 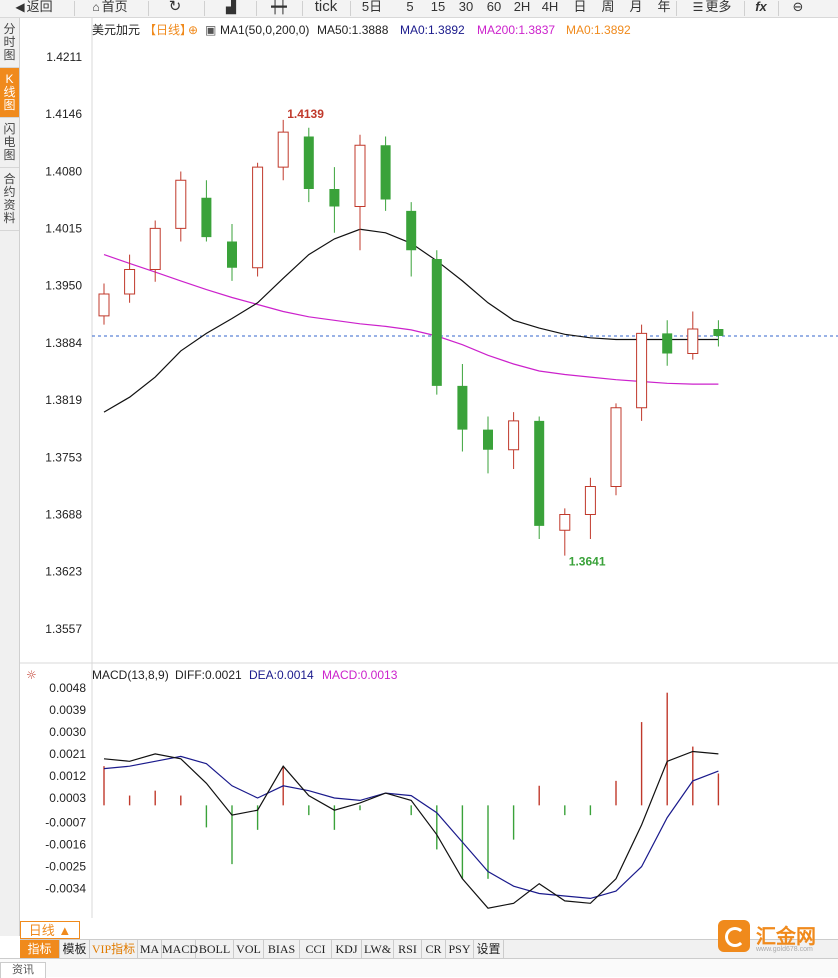 What do you see at coordinates (636, 7) in the screenshot?
I see `period-button-9: 月` at bounding box center [636, 7].